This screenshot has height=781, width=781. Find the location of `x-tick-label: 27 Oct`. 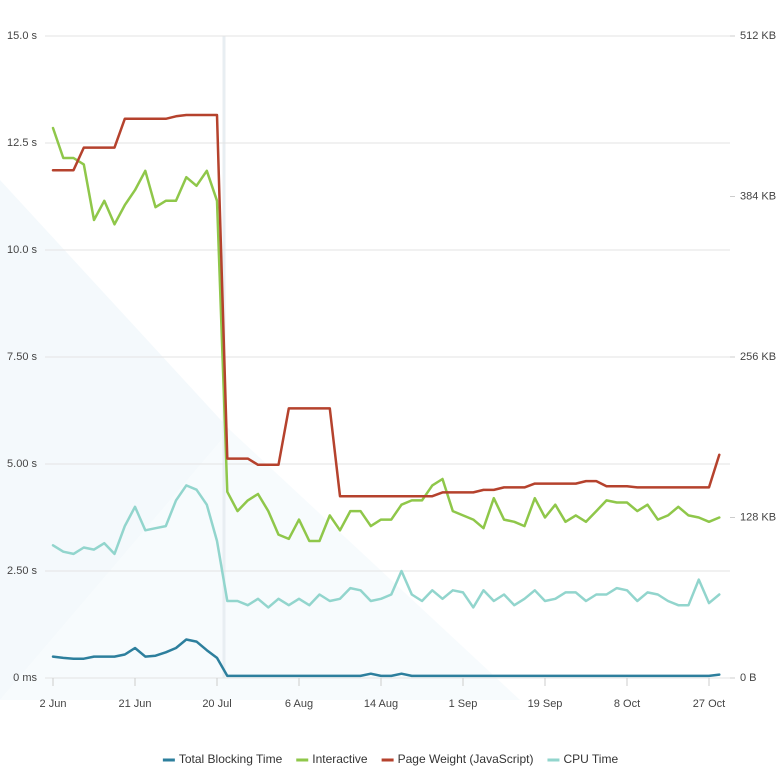

x-tick-label: 27 Oct is located at coordinates (709, 704).